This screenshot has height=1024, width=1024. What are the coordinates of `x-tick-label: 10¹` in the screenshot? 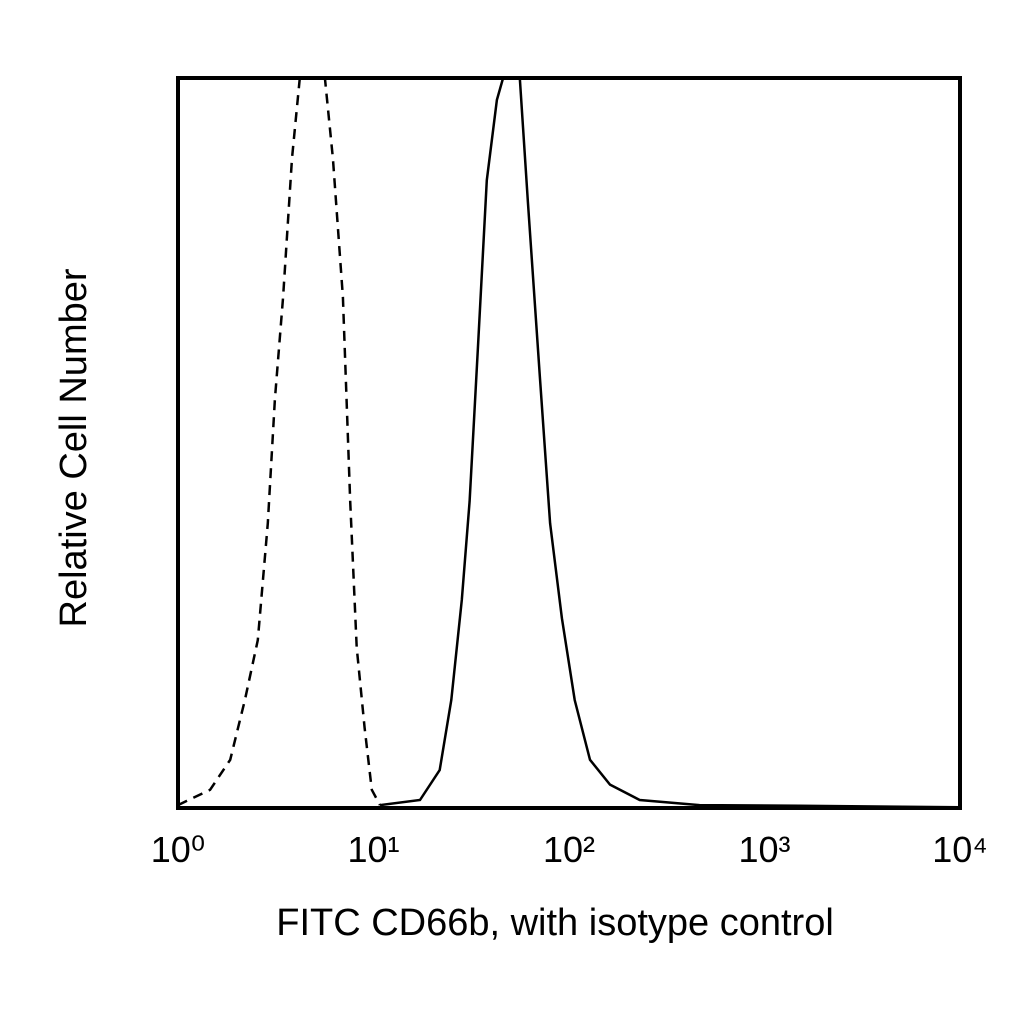 It's located at (373, 849).